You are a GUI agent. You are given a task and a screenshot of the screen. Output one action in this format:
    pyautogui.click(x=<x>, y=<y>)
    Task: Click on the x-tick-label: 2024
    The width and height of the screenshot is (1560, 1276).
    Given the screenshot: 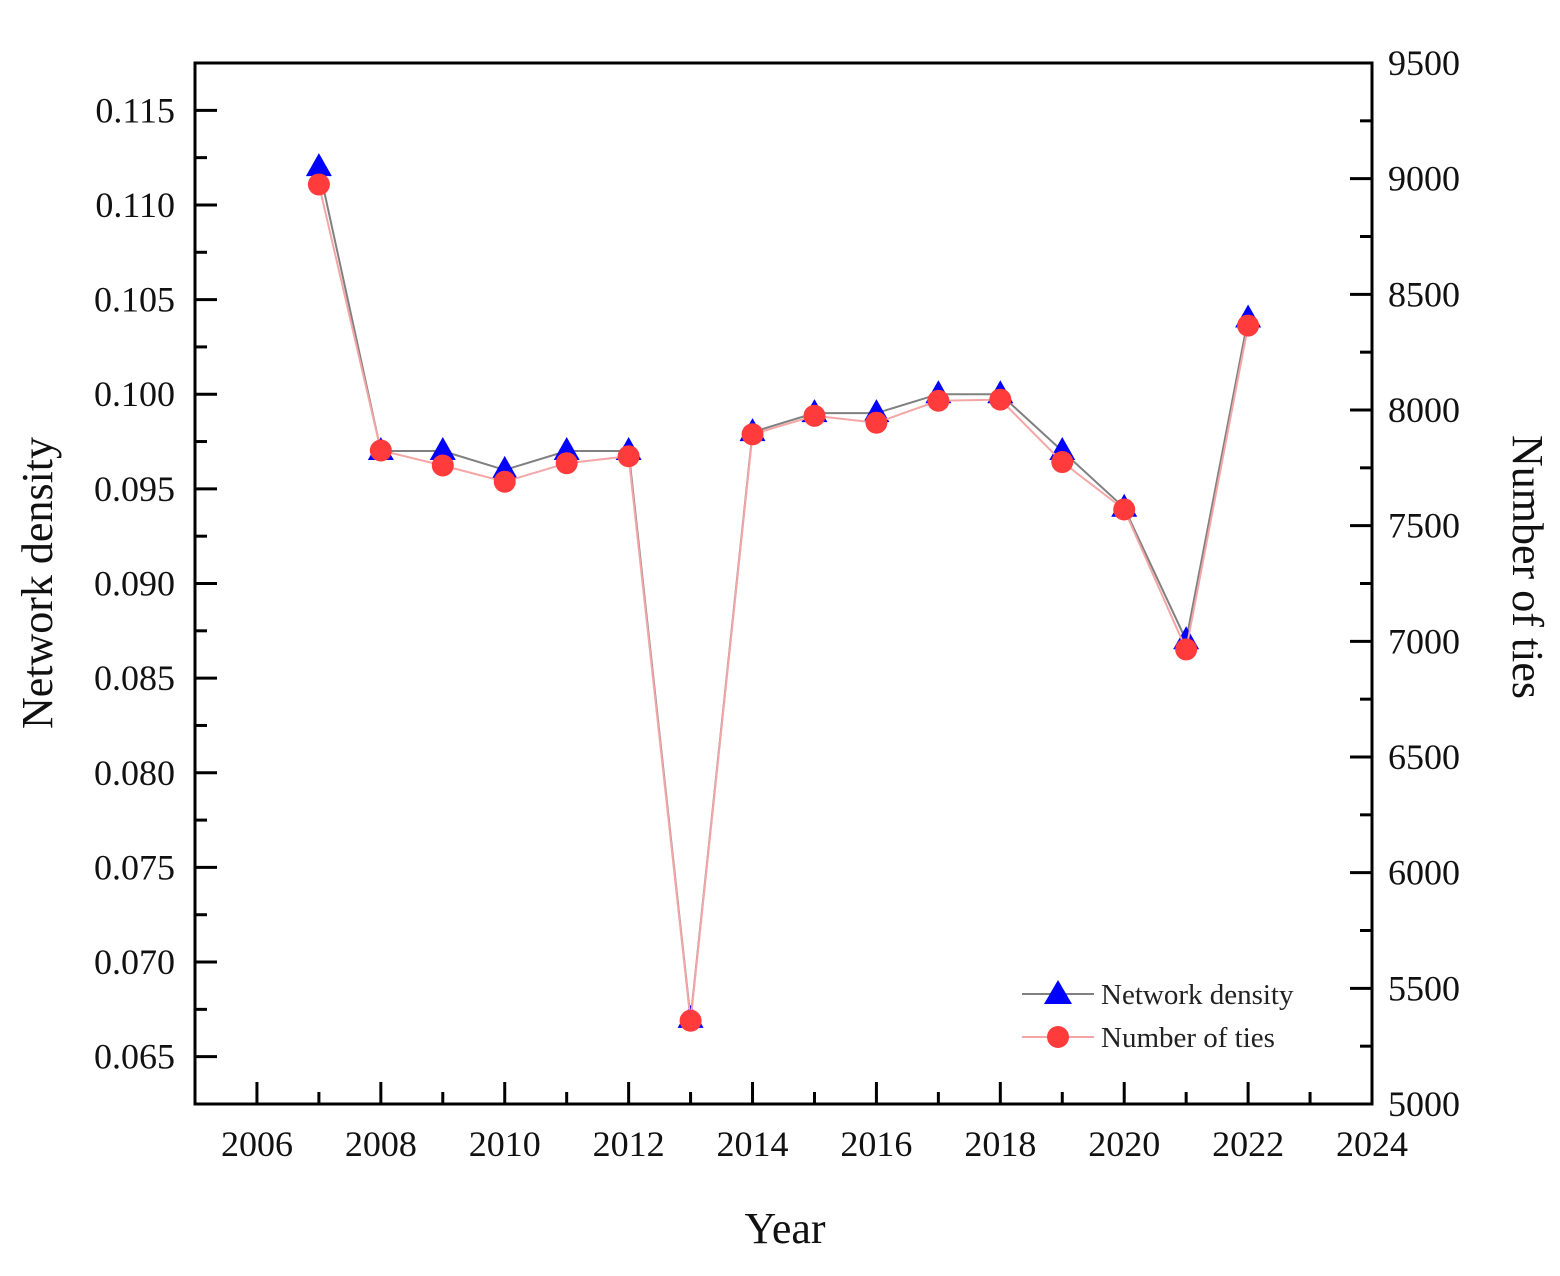 What is the action you would take?
    pyautogui.click(x=1372, y=1144)
    